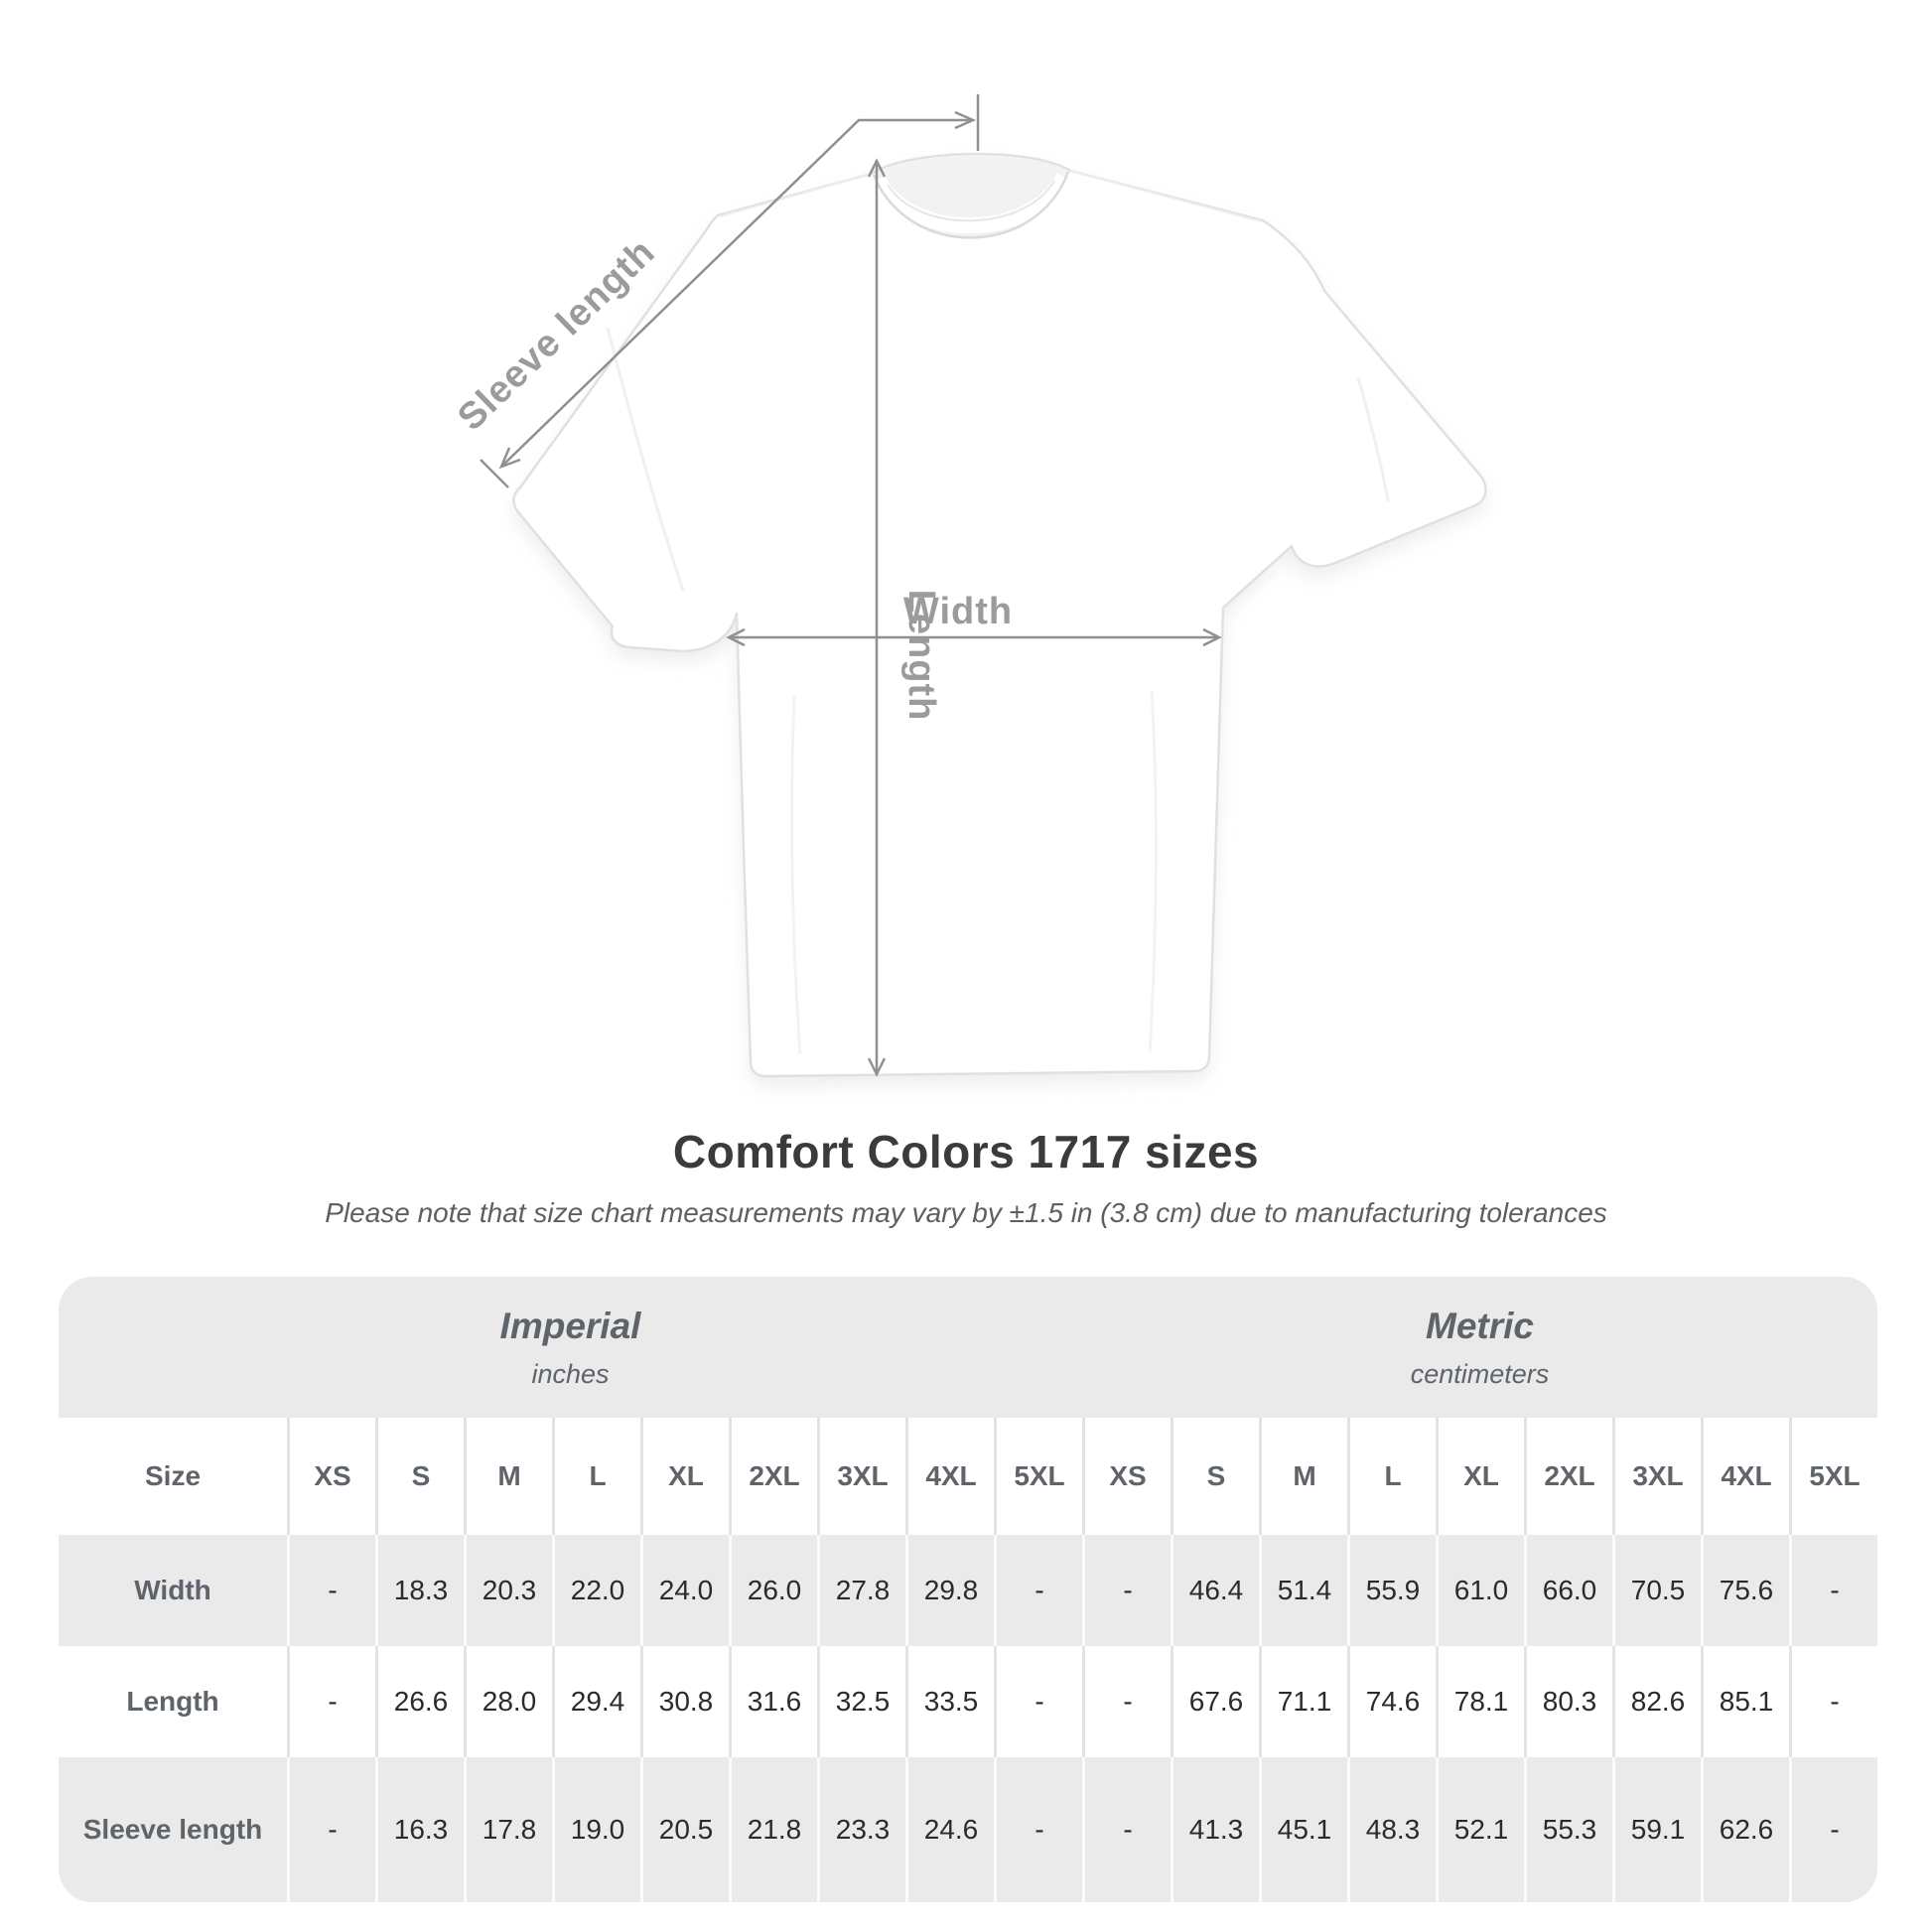 The height and width of the screenshot is (1932, 1932). I want to click on length-label: Length, so click(921, 656).